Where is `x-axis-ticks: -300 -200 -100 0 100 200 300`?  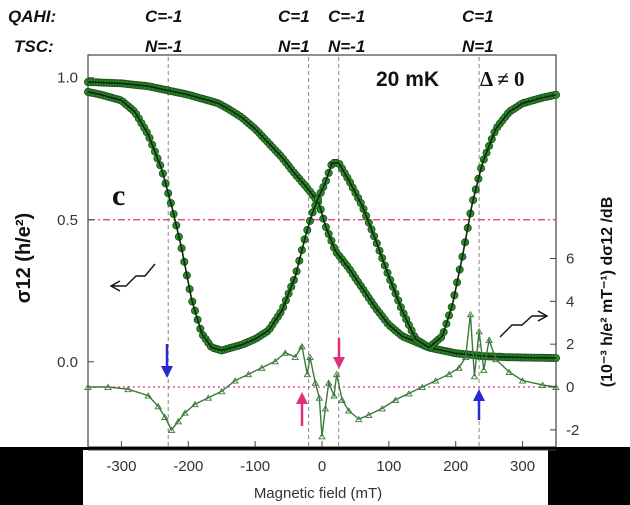
x-axis-ticks: -300 -200 -100 0 100 200 300 is located at coordinates (320, 458).